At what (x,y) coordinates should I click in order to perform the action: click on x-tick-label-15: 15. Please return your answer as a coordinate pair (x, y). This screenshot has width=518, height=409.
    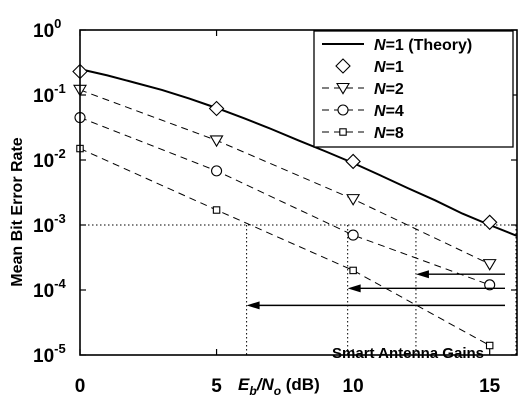
    Looking at the image, I should click on (490, 386).